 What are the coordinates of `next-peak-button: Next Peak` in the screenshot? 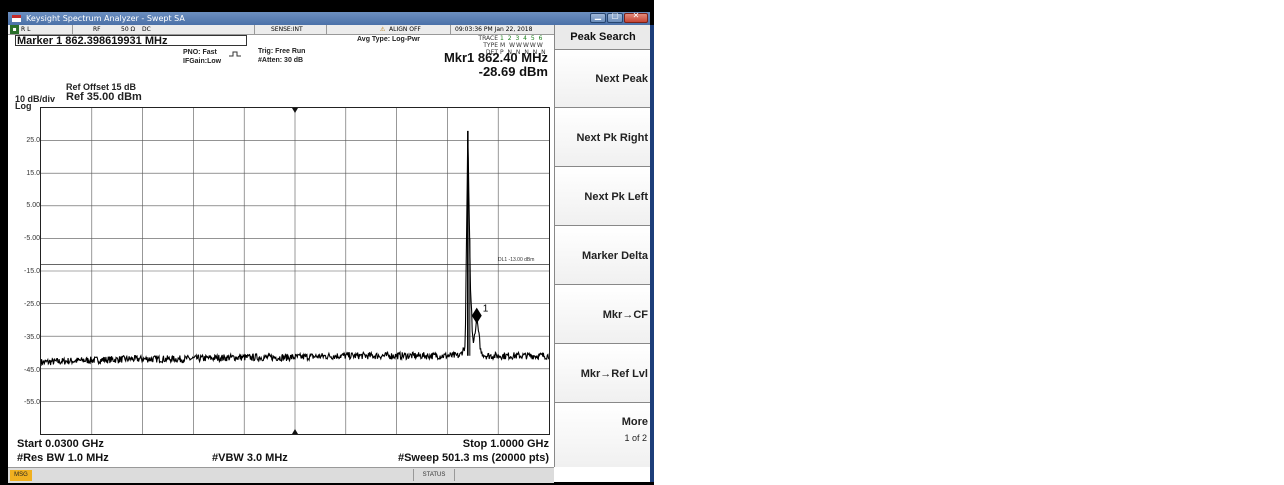 It's located at (603, 79).